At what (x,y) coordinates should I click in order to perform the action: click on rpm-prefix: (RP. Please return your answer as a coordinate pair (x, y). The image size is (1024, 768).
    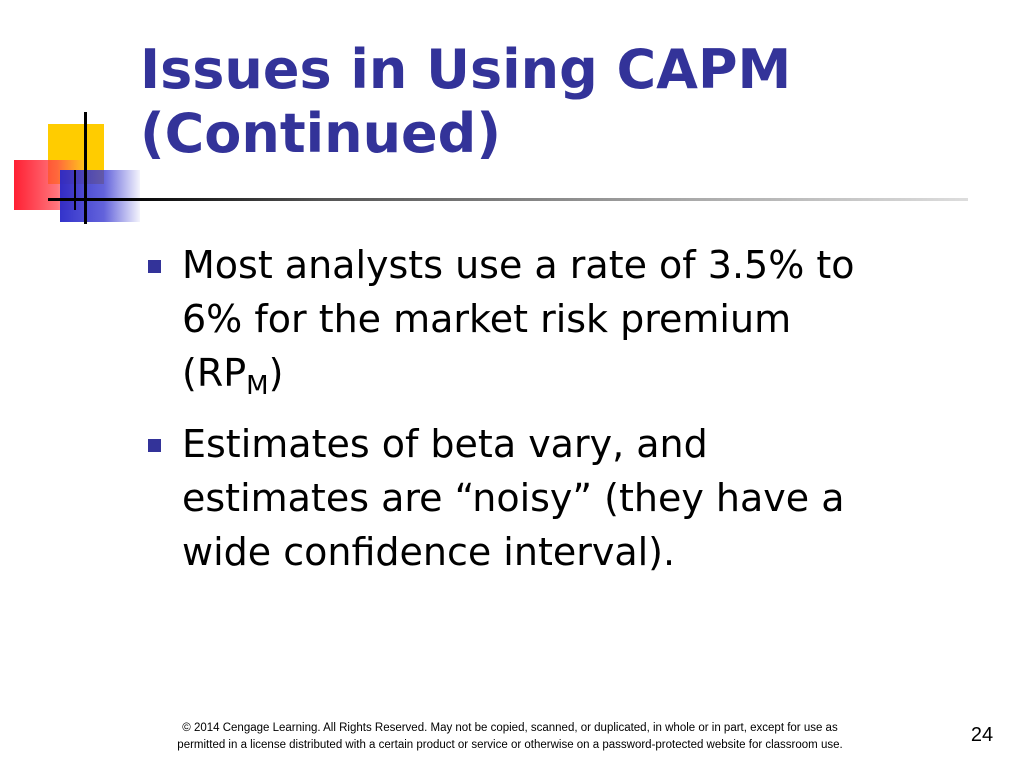
    Looking at the image, I should click on (214, 373).